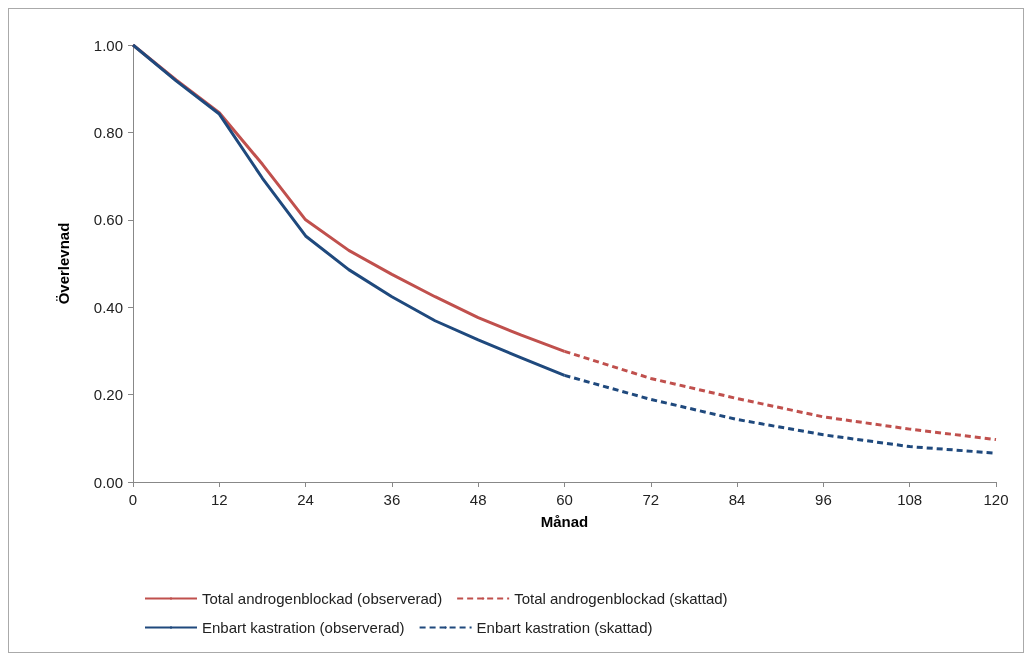 The width and height of the screenshot is (1032, 661). What do you see at coordinates (108, 220) in the screenshot?
I see `y-tick-label: 0.60` at bounding box center [108, 220].